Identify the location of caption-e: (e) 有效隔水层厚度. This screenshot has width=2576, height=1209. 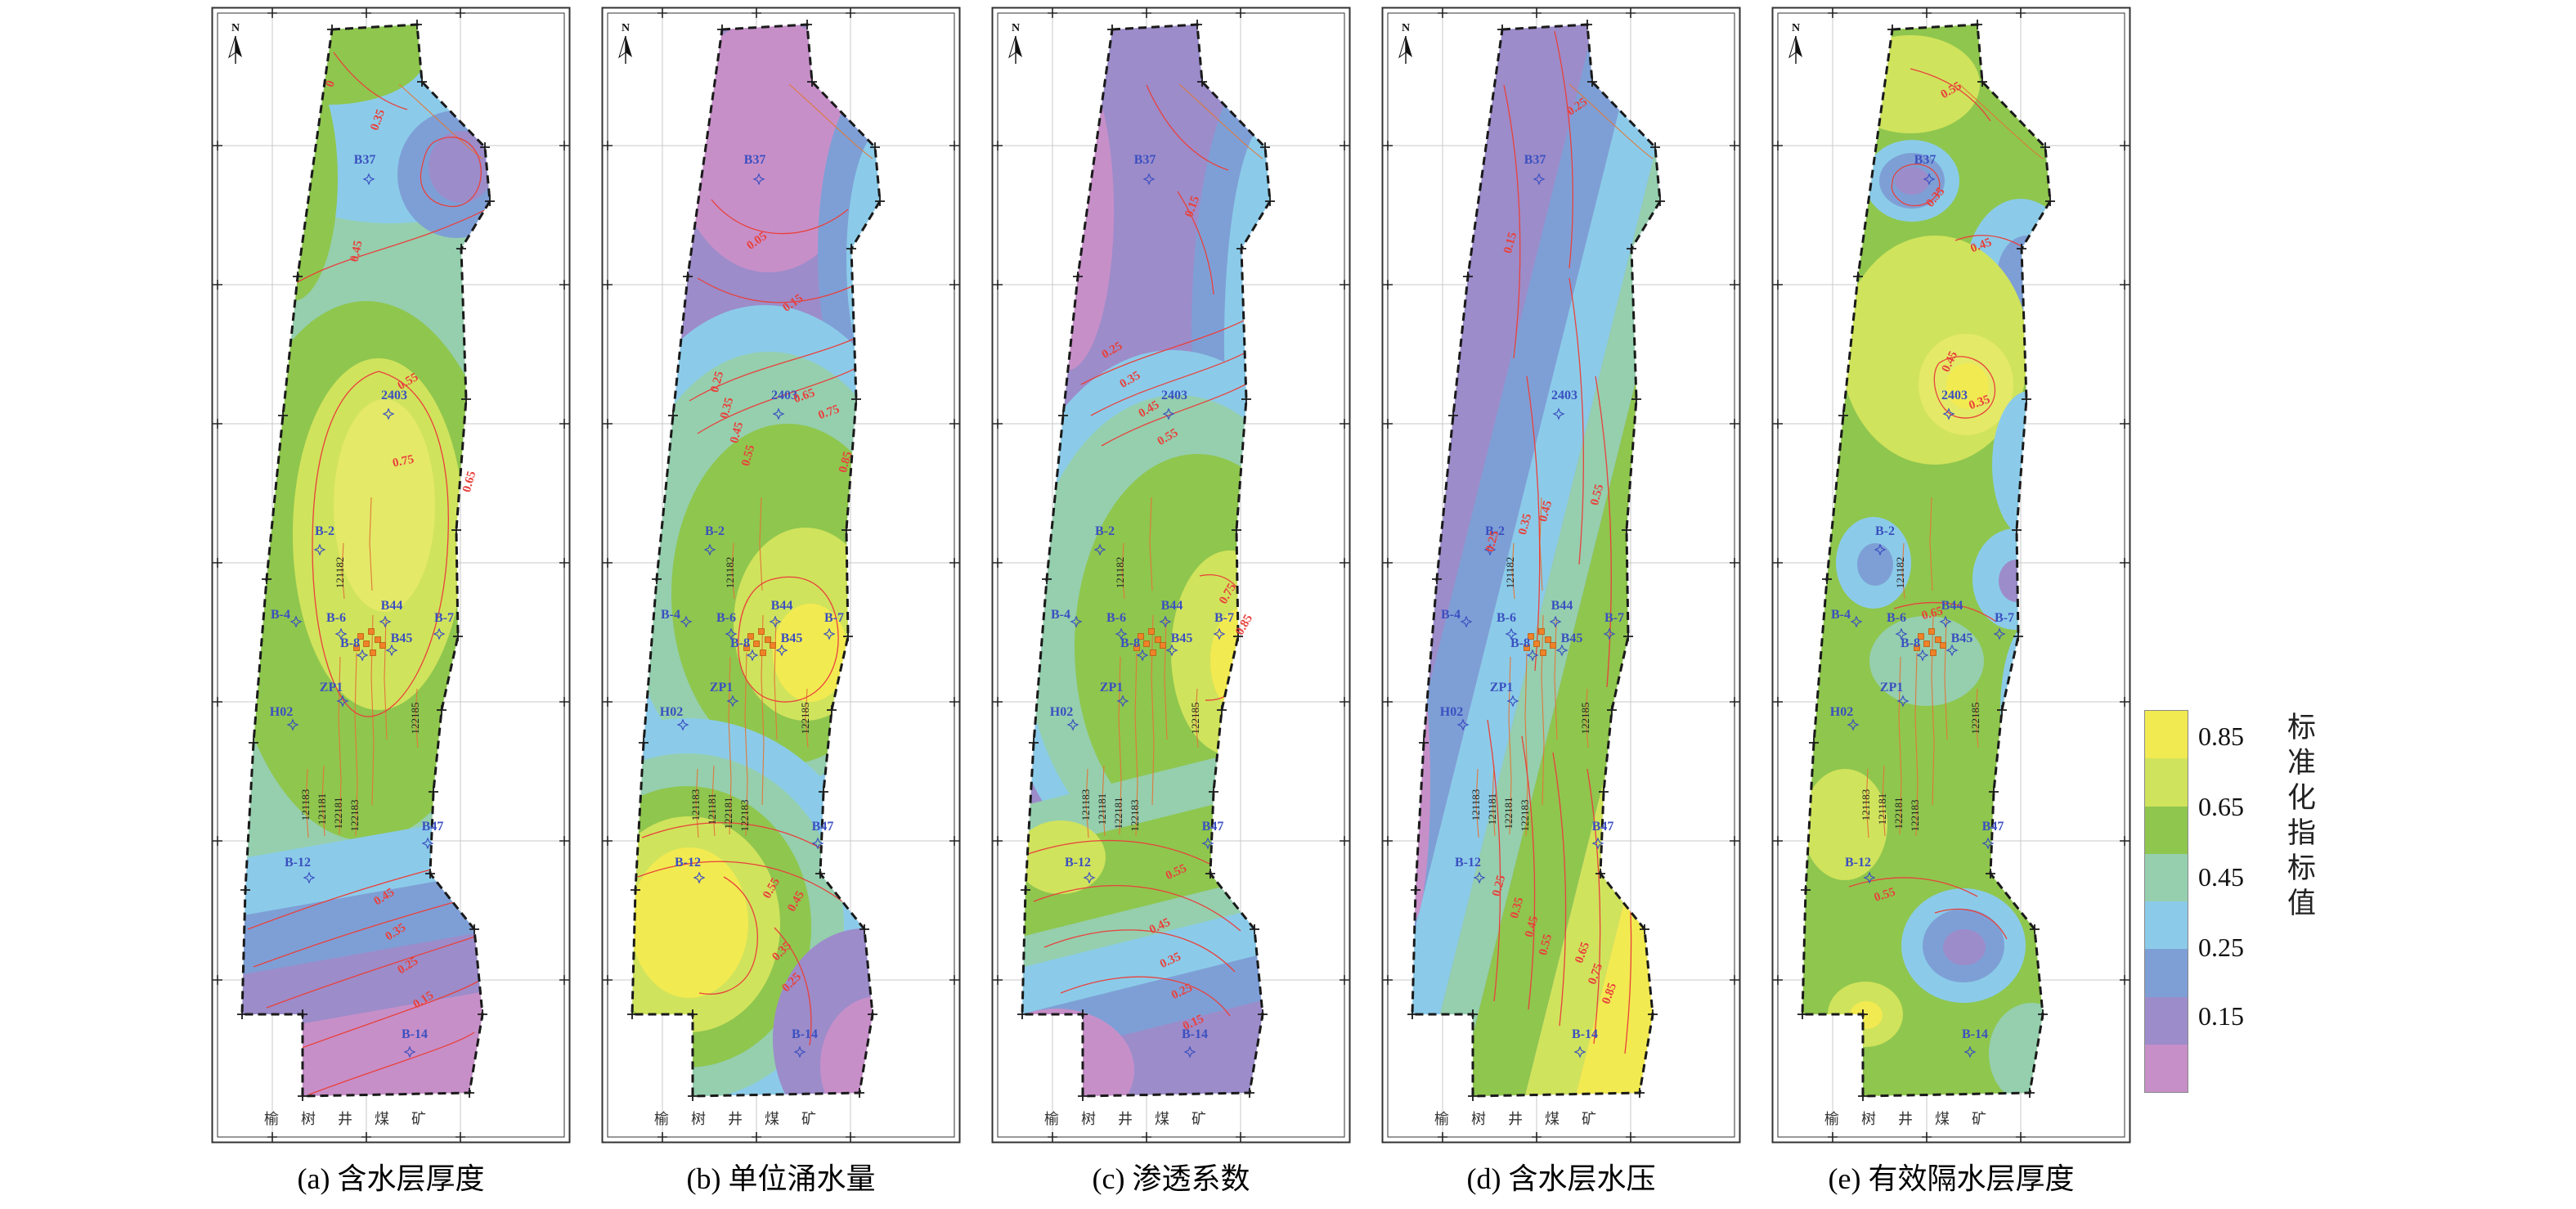
(1951, 1178).